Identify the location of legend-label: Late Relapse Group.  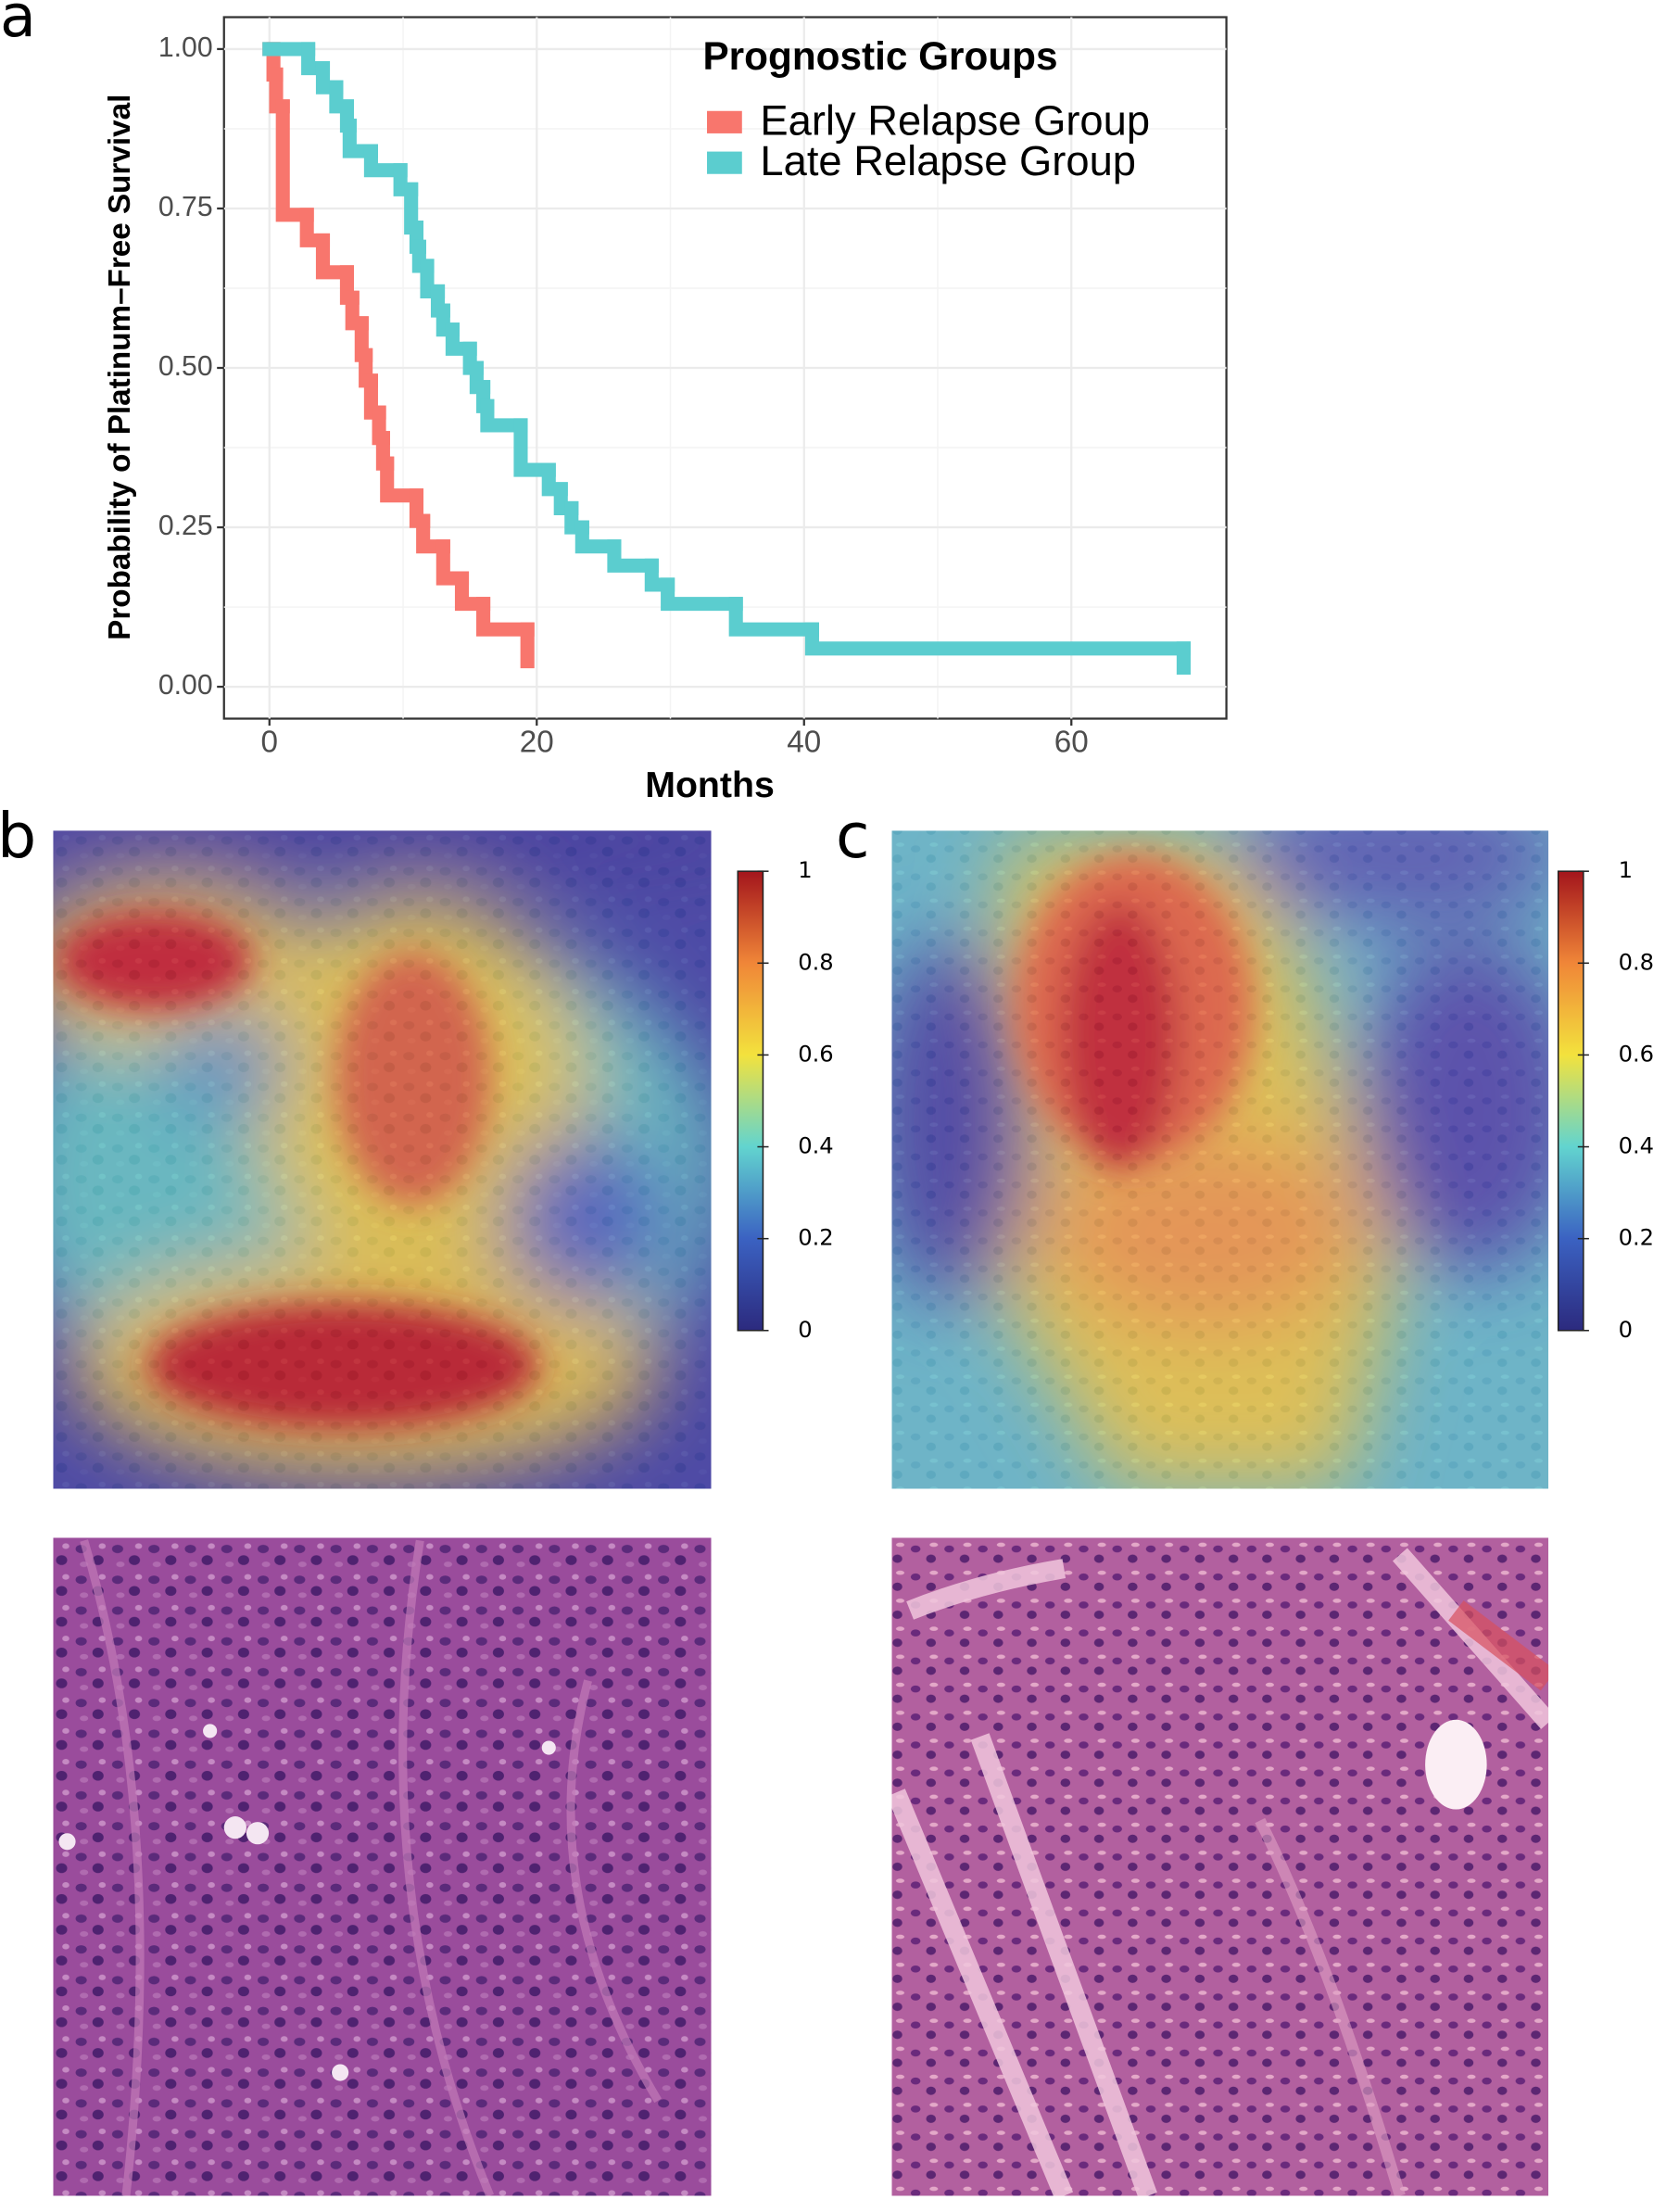
(948, 160).